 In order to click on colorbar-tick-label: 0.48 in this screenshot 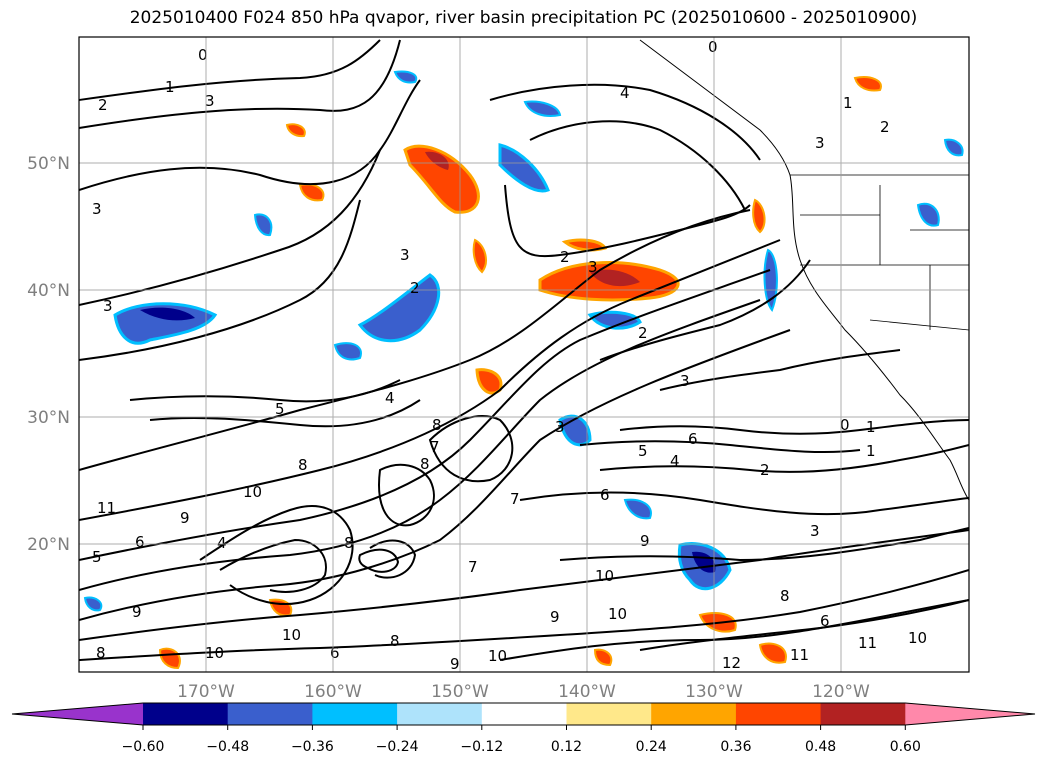, I will do `click(820, 747)`.